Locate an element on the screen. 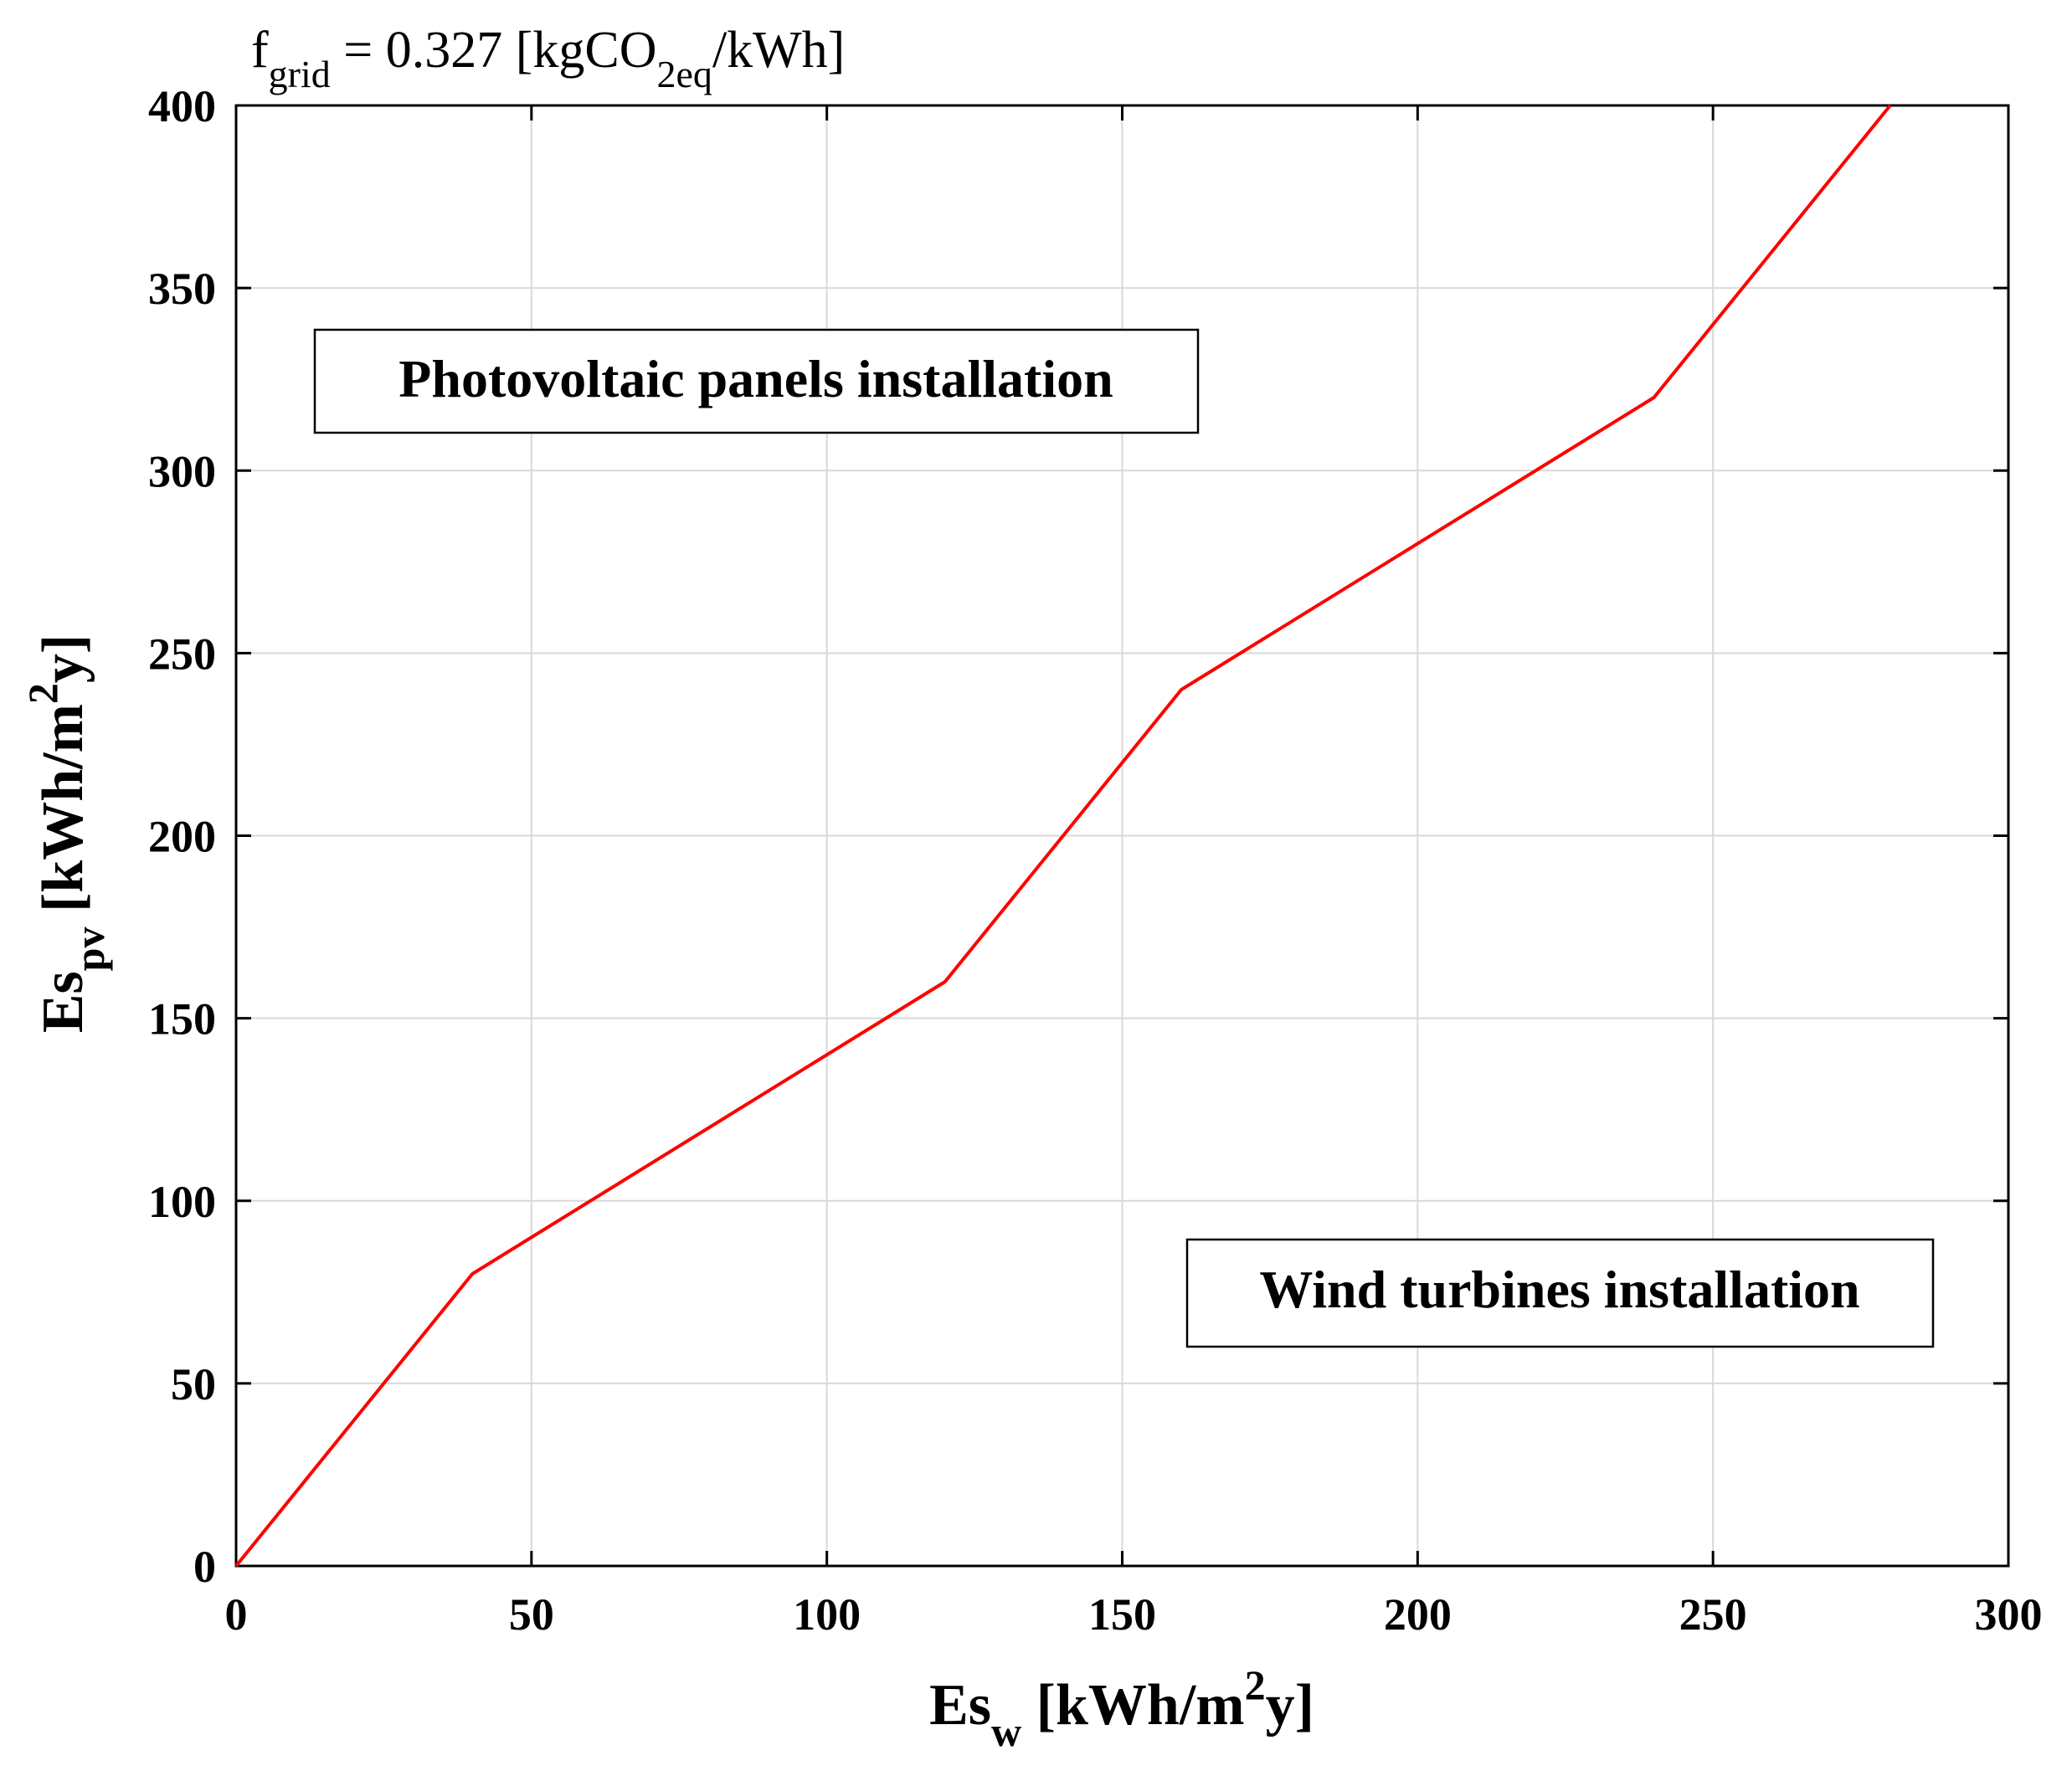  annotation-pv-text: Photovoltaic panels installation is located at coordinates (755, 378).